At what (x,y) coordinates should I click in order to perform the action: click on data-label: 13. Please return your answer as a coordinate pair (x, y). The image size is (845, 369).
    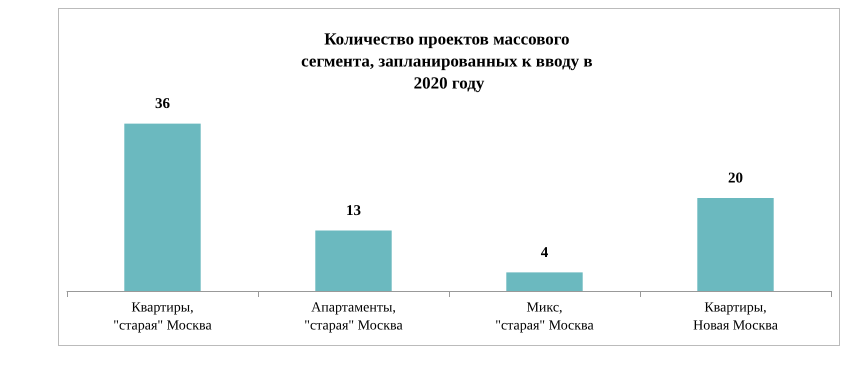
    Looking at the image, I should click on (353, 211).